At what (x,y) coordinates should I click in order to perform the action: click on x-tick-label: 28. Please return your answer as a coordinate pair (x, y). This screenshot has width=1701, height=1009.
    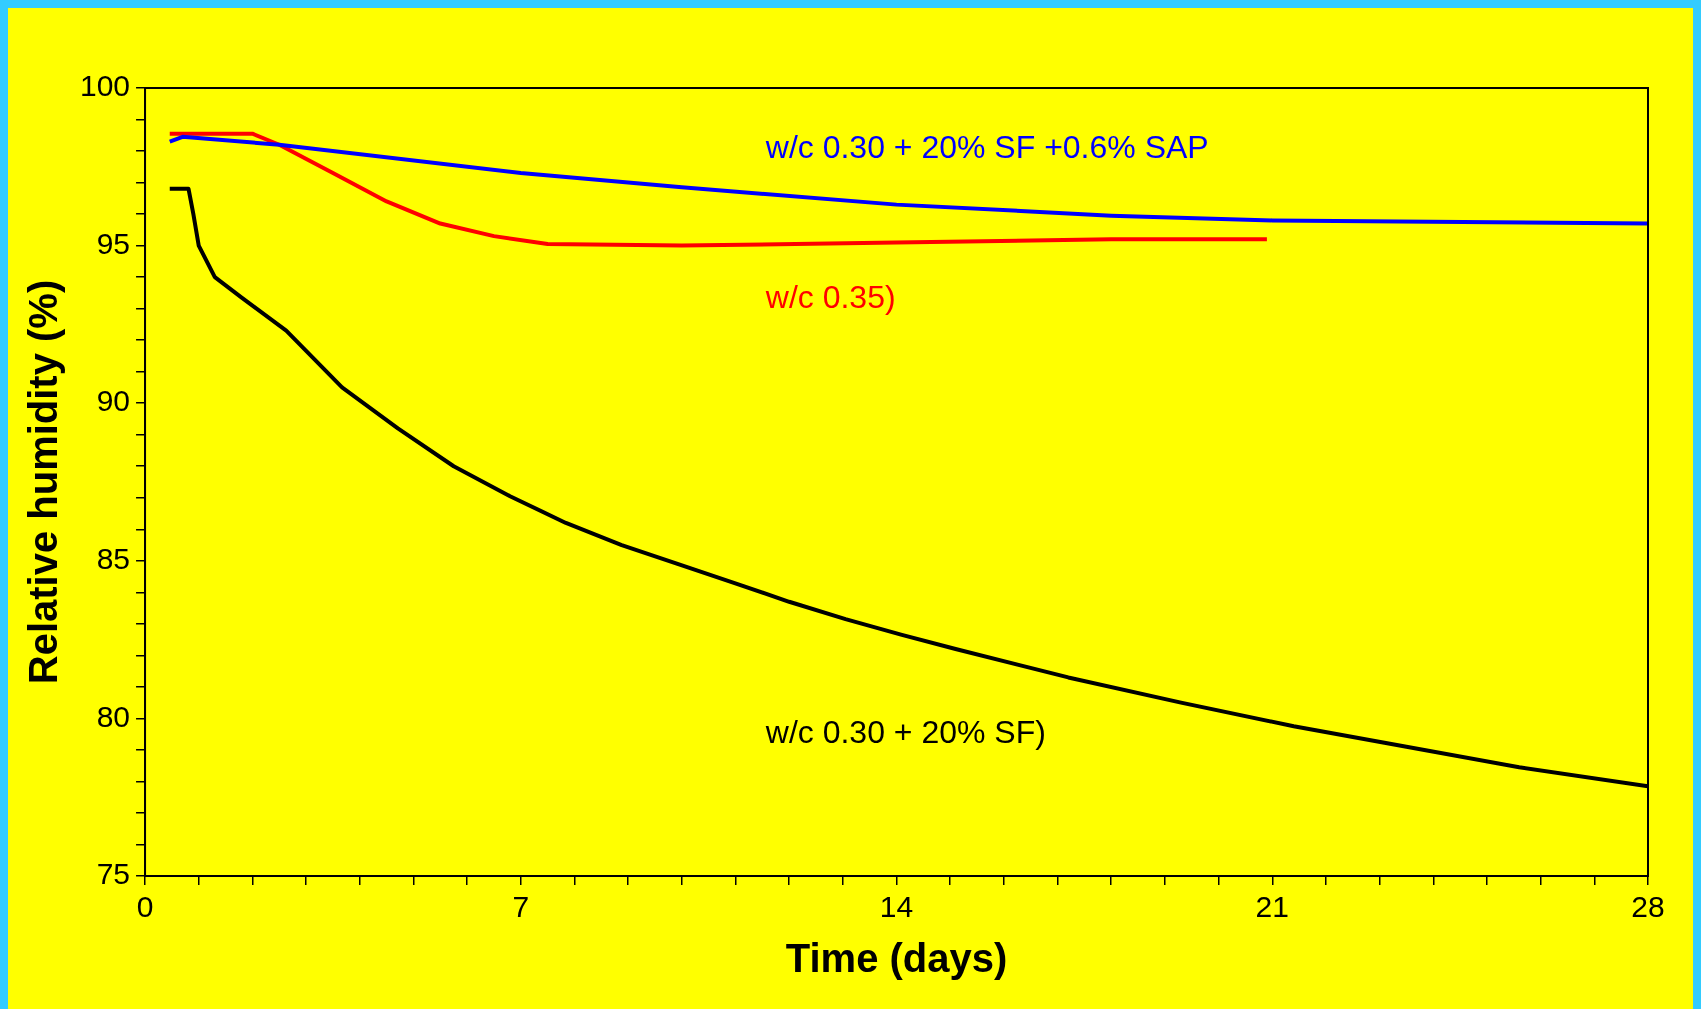
    Looking at the image, I should click on (1648, 907).